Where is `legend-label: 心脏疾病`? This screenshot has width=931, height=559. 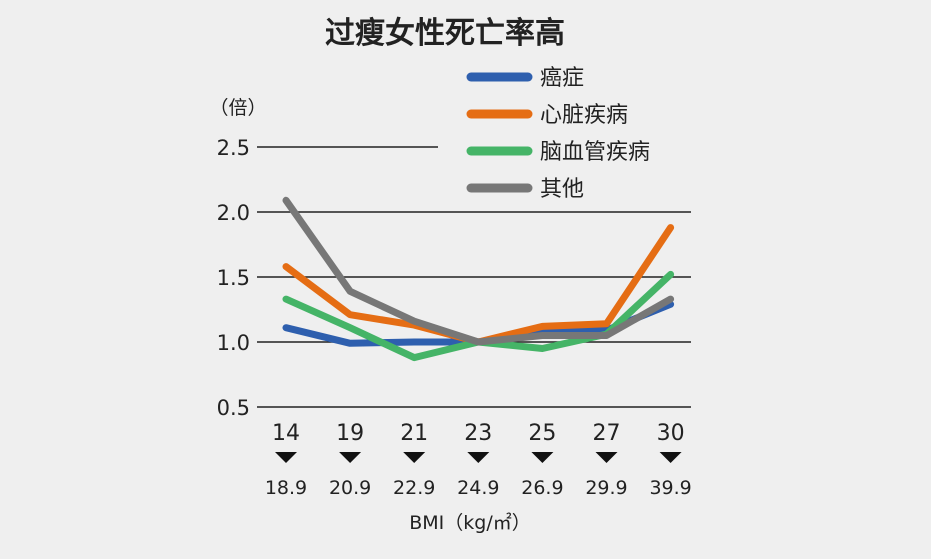
legend-label: 心脏疾病 is located at coordinates (584, 115).